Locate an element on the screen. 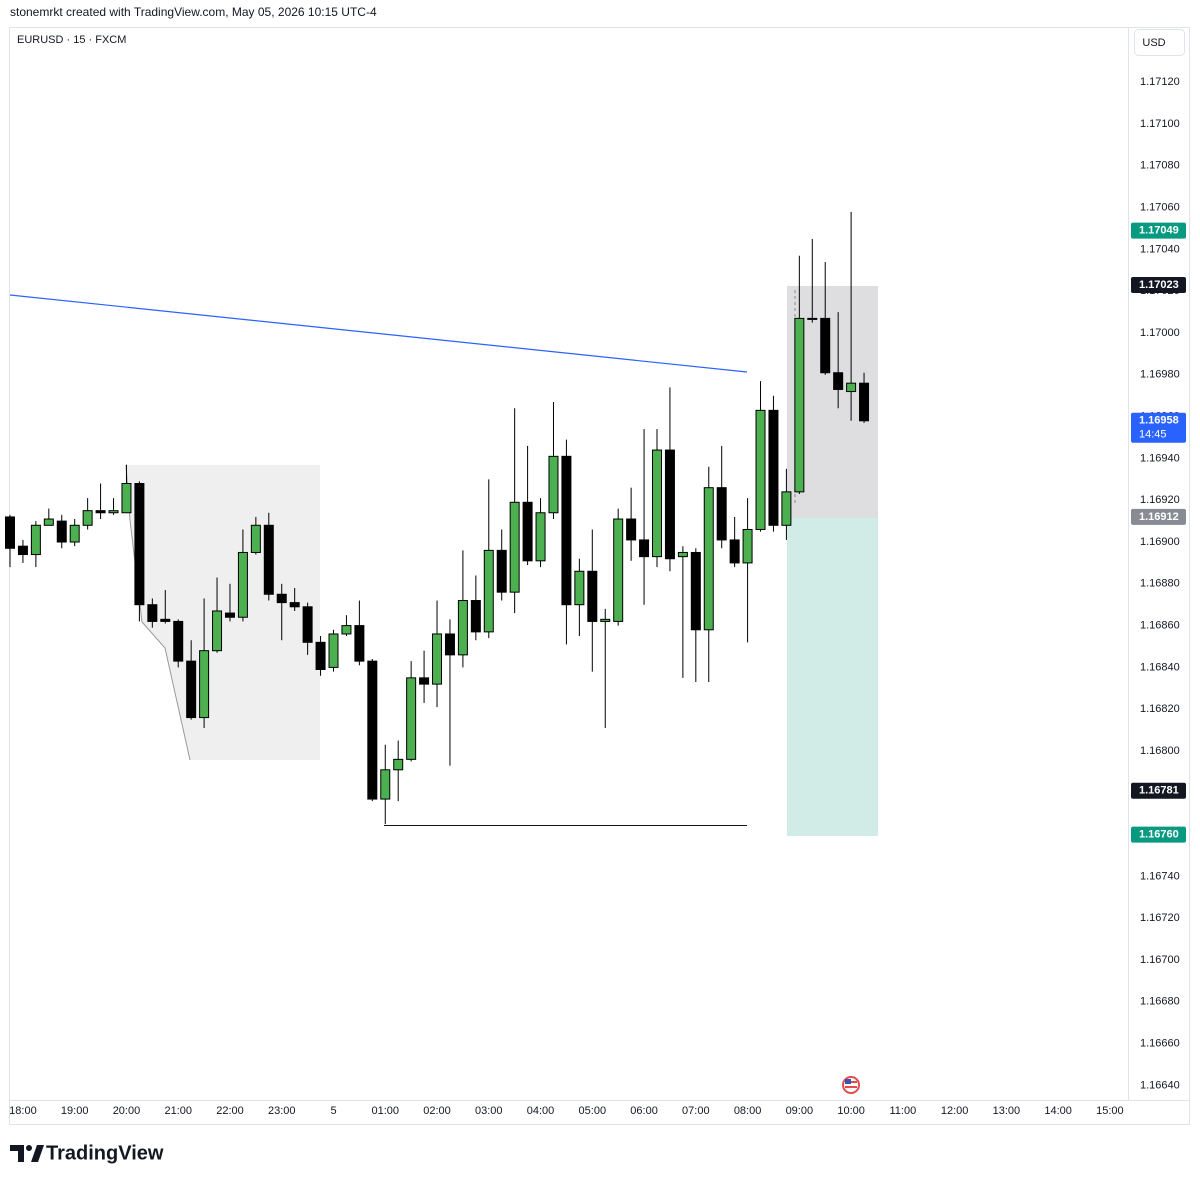  y-tick-label: 1.16880 is located at coordinates (1160, 584).